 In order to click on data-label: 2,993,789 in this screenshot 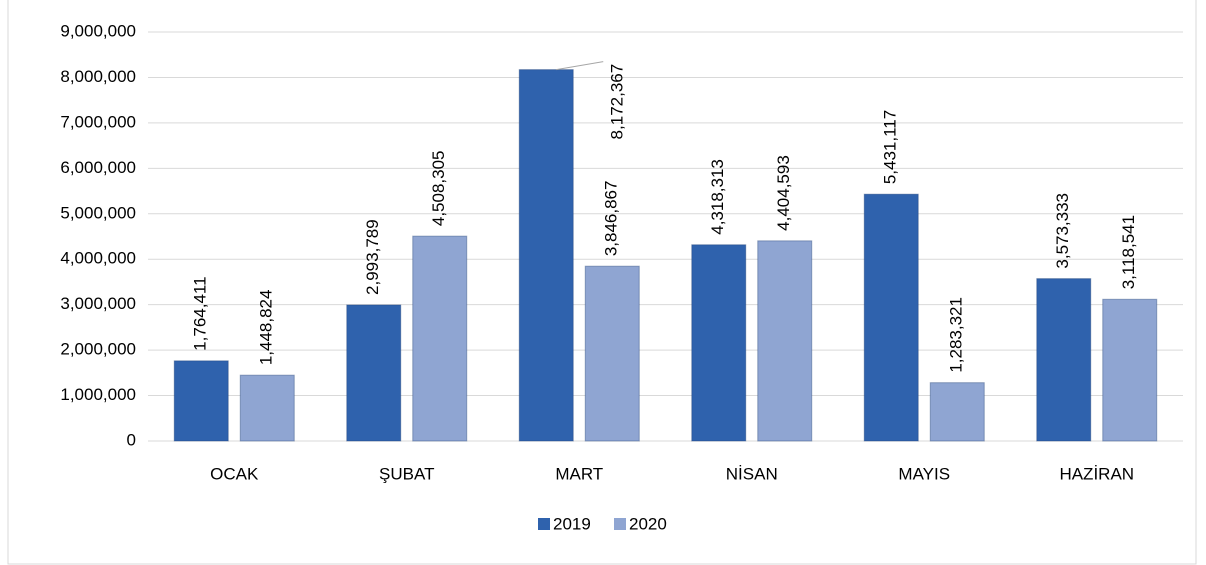, I will do `click(372, 257)`.